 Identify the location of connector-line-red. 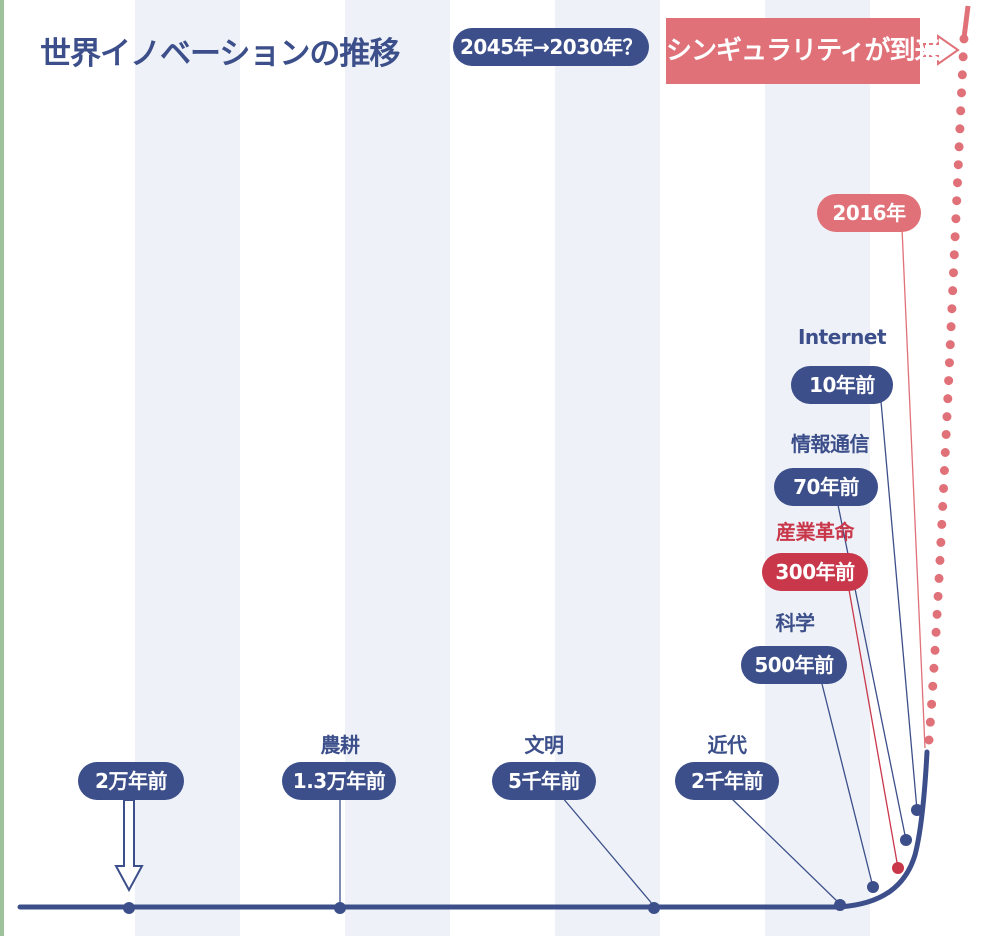
(873, 726).